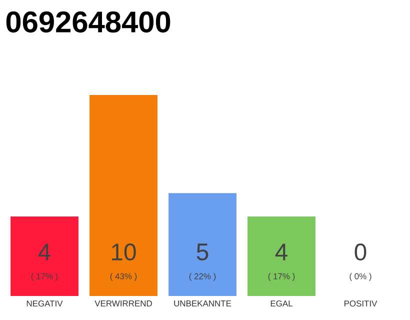 The height and width of the screenshot is (320, 410). I want to click on data-label: ( 43% ), so click(123, 277).